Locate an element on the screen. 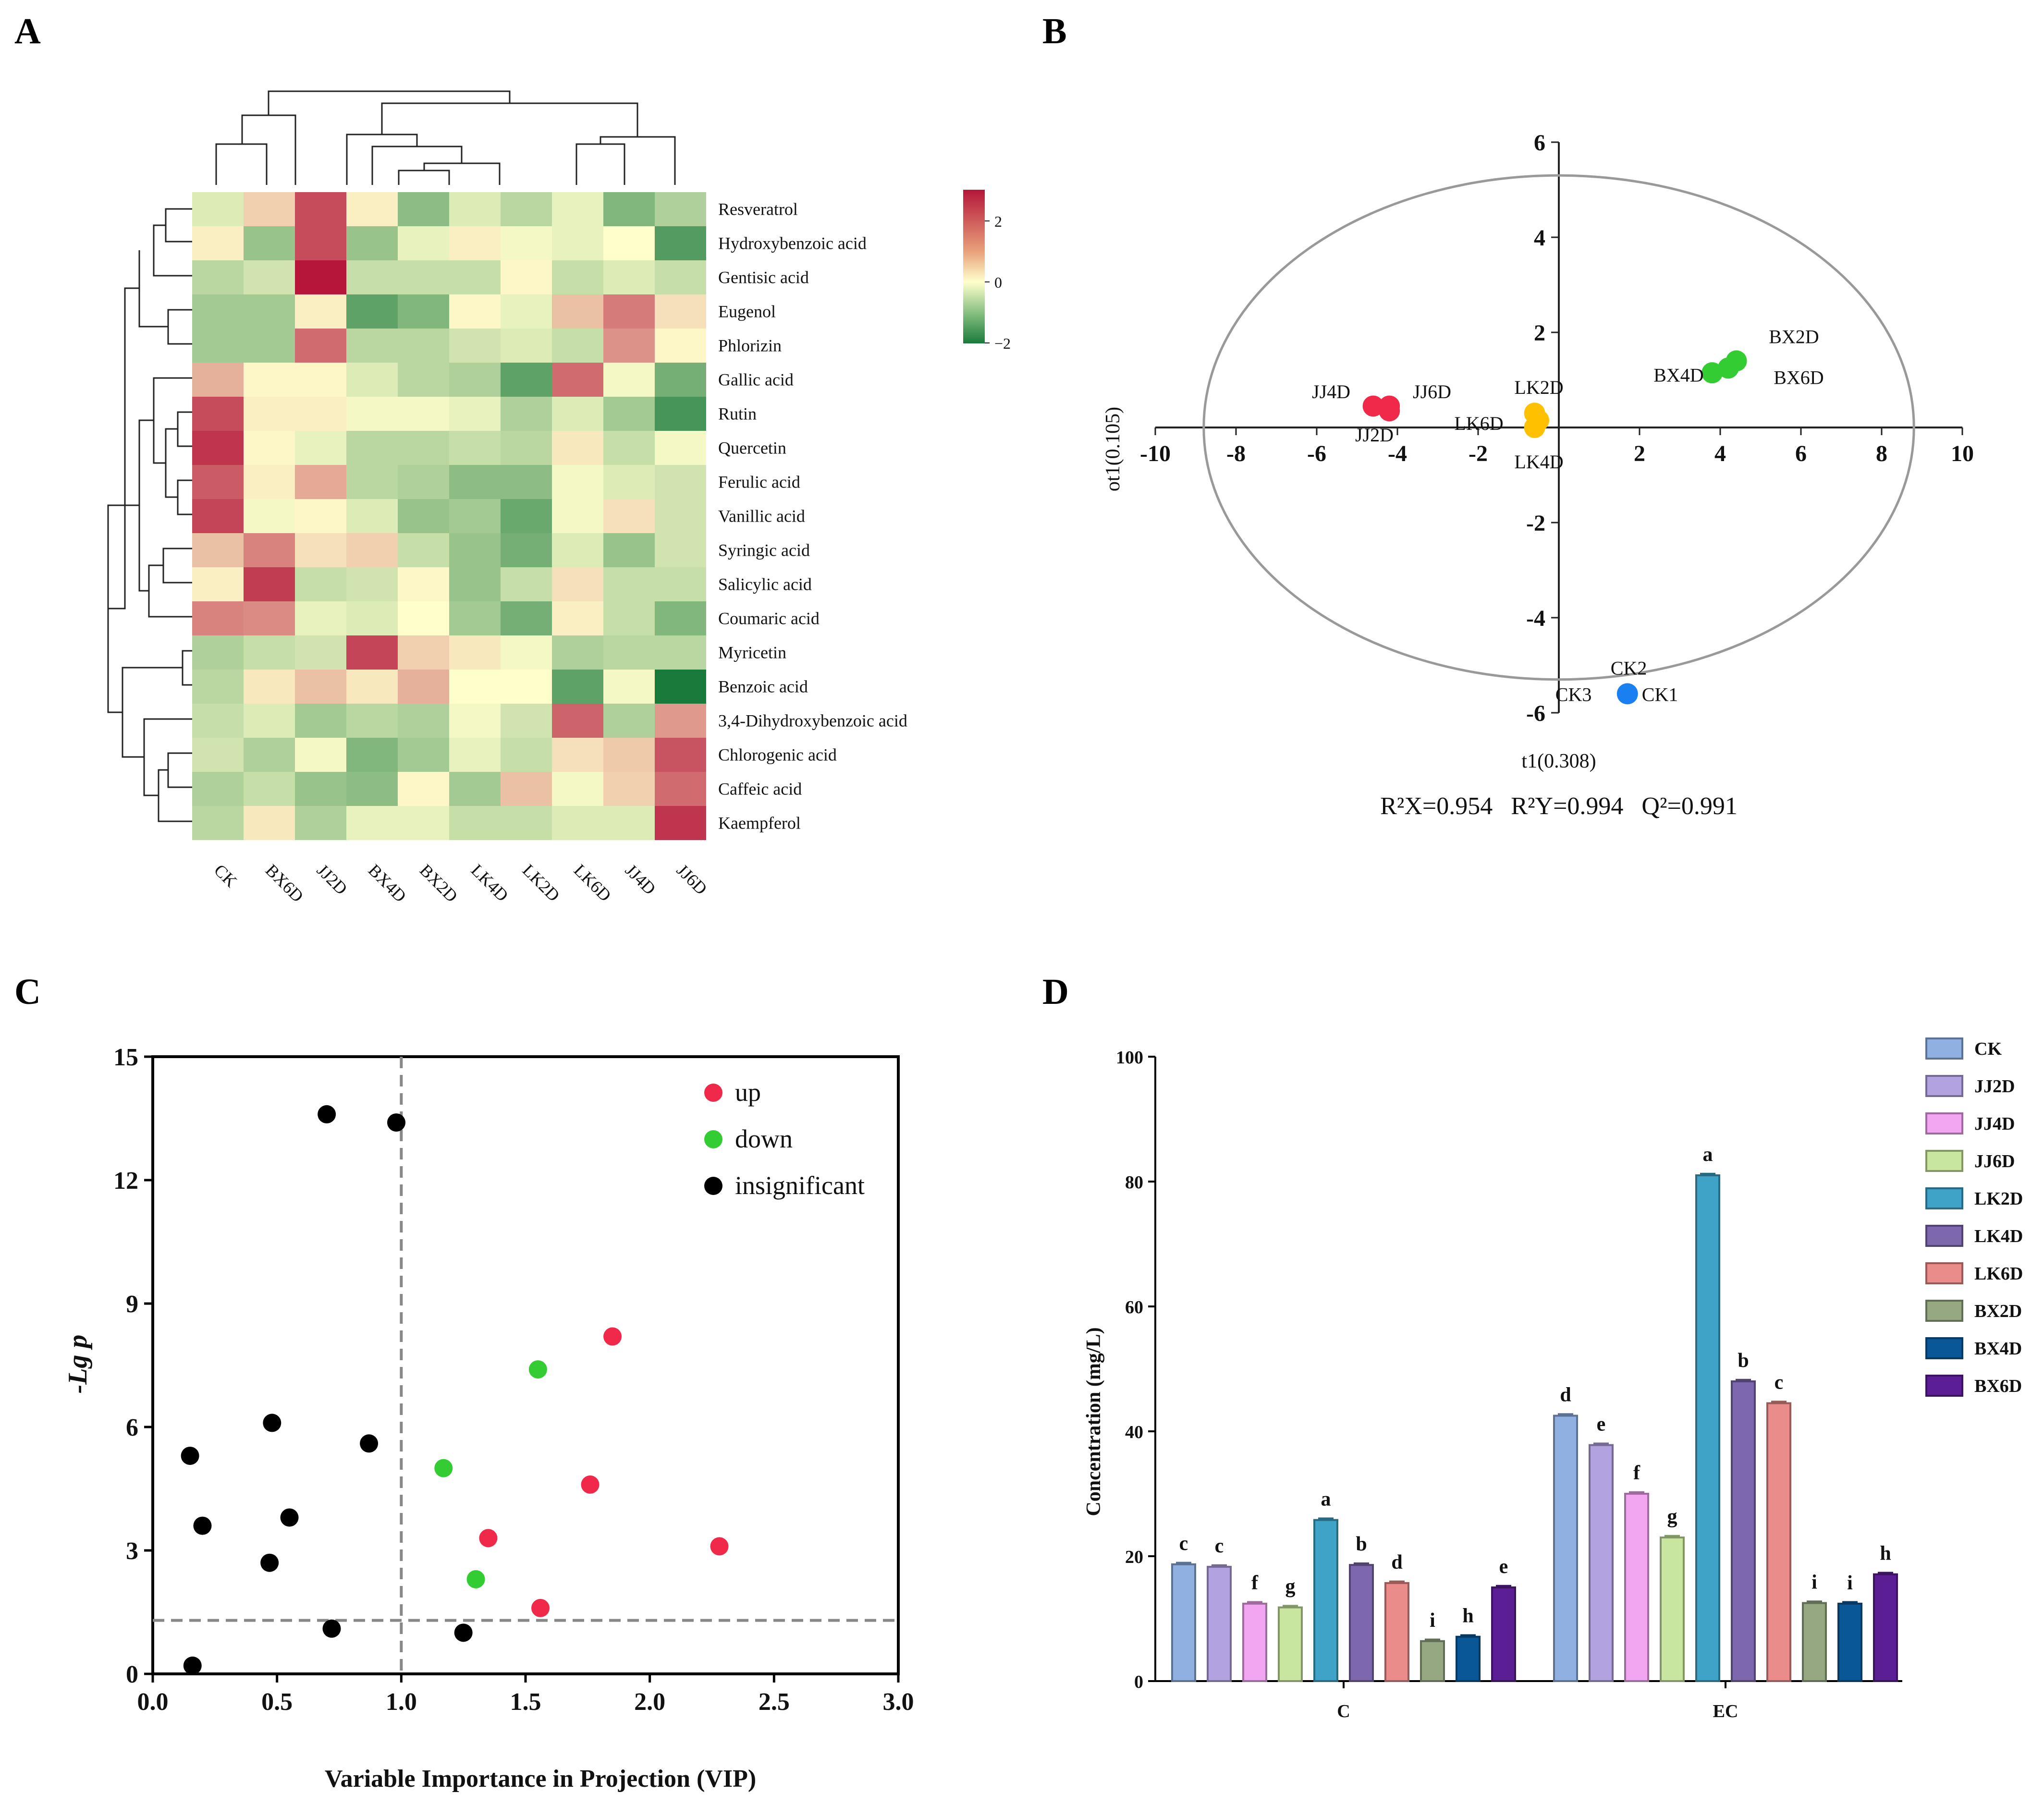 Image resolution: width=2044 pixels, height=1805 pixels. heatmap-cell-rutin-lk2d is located at coordinates (526, 414).